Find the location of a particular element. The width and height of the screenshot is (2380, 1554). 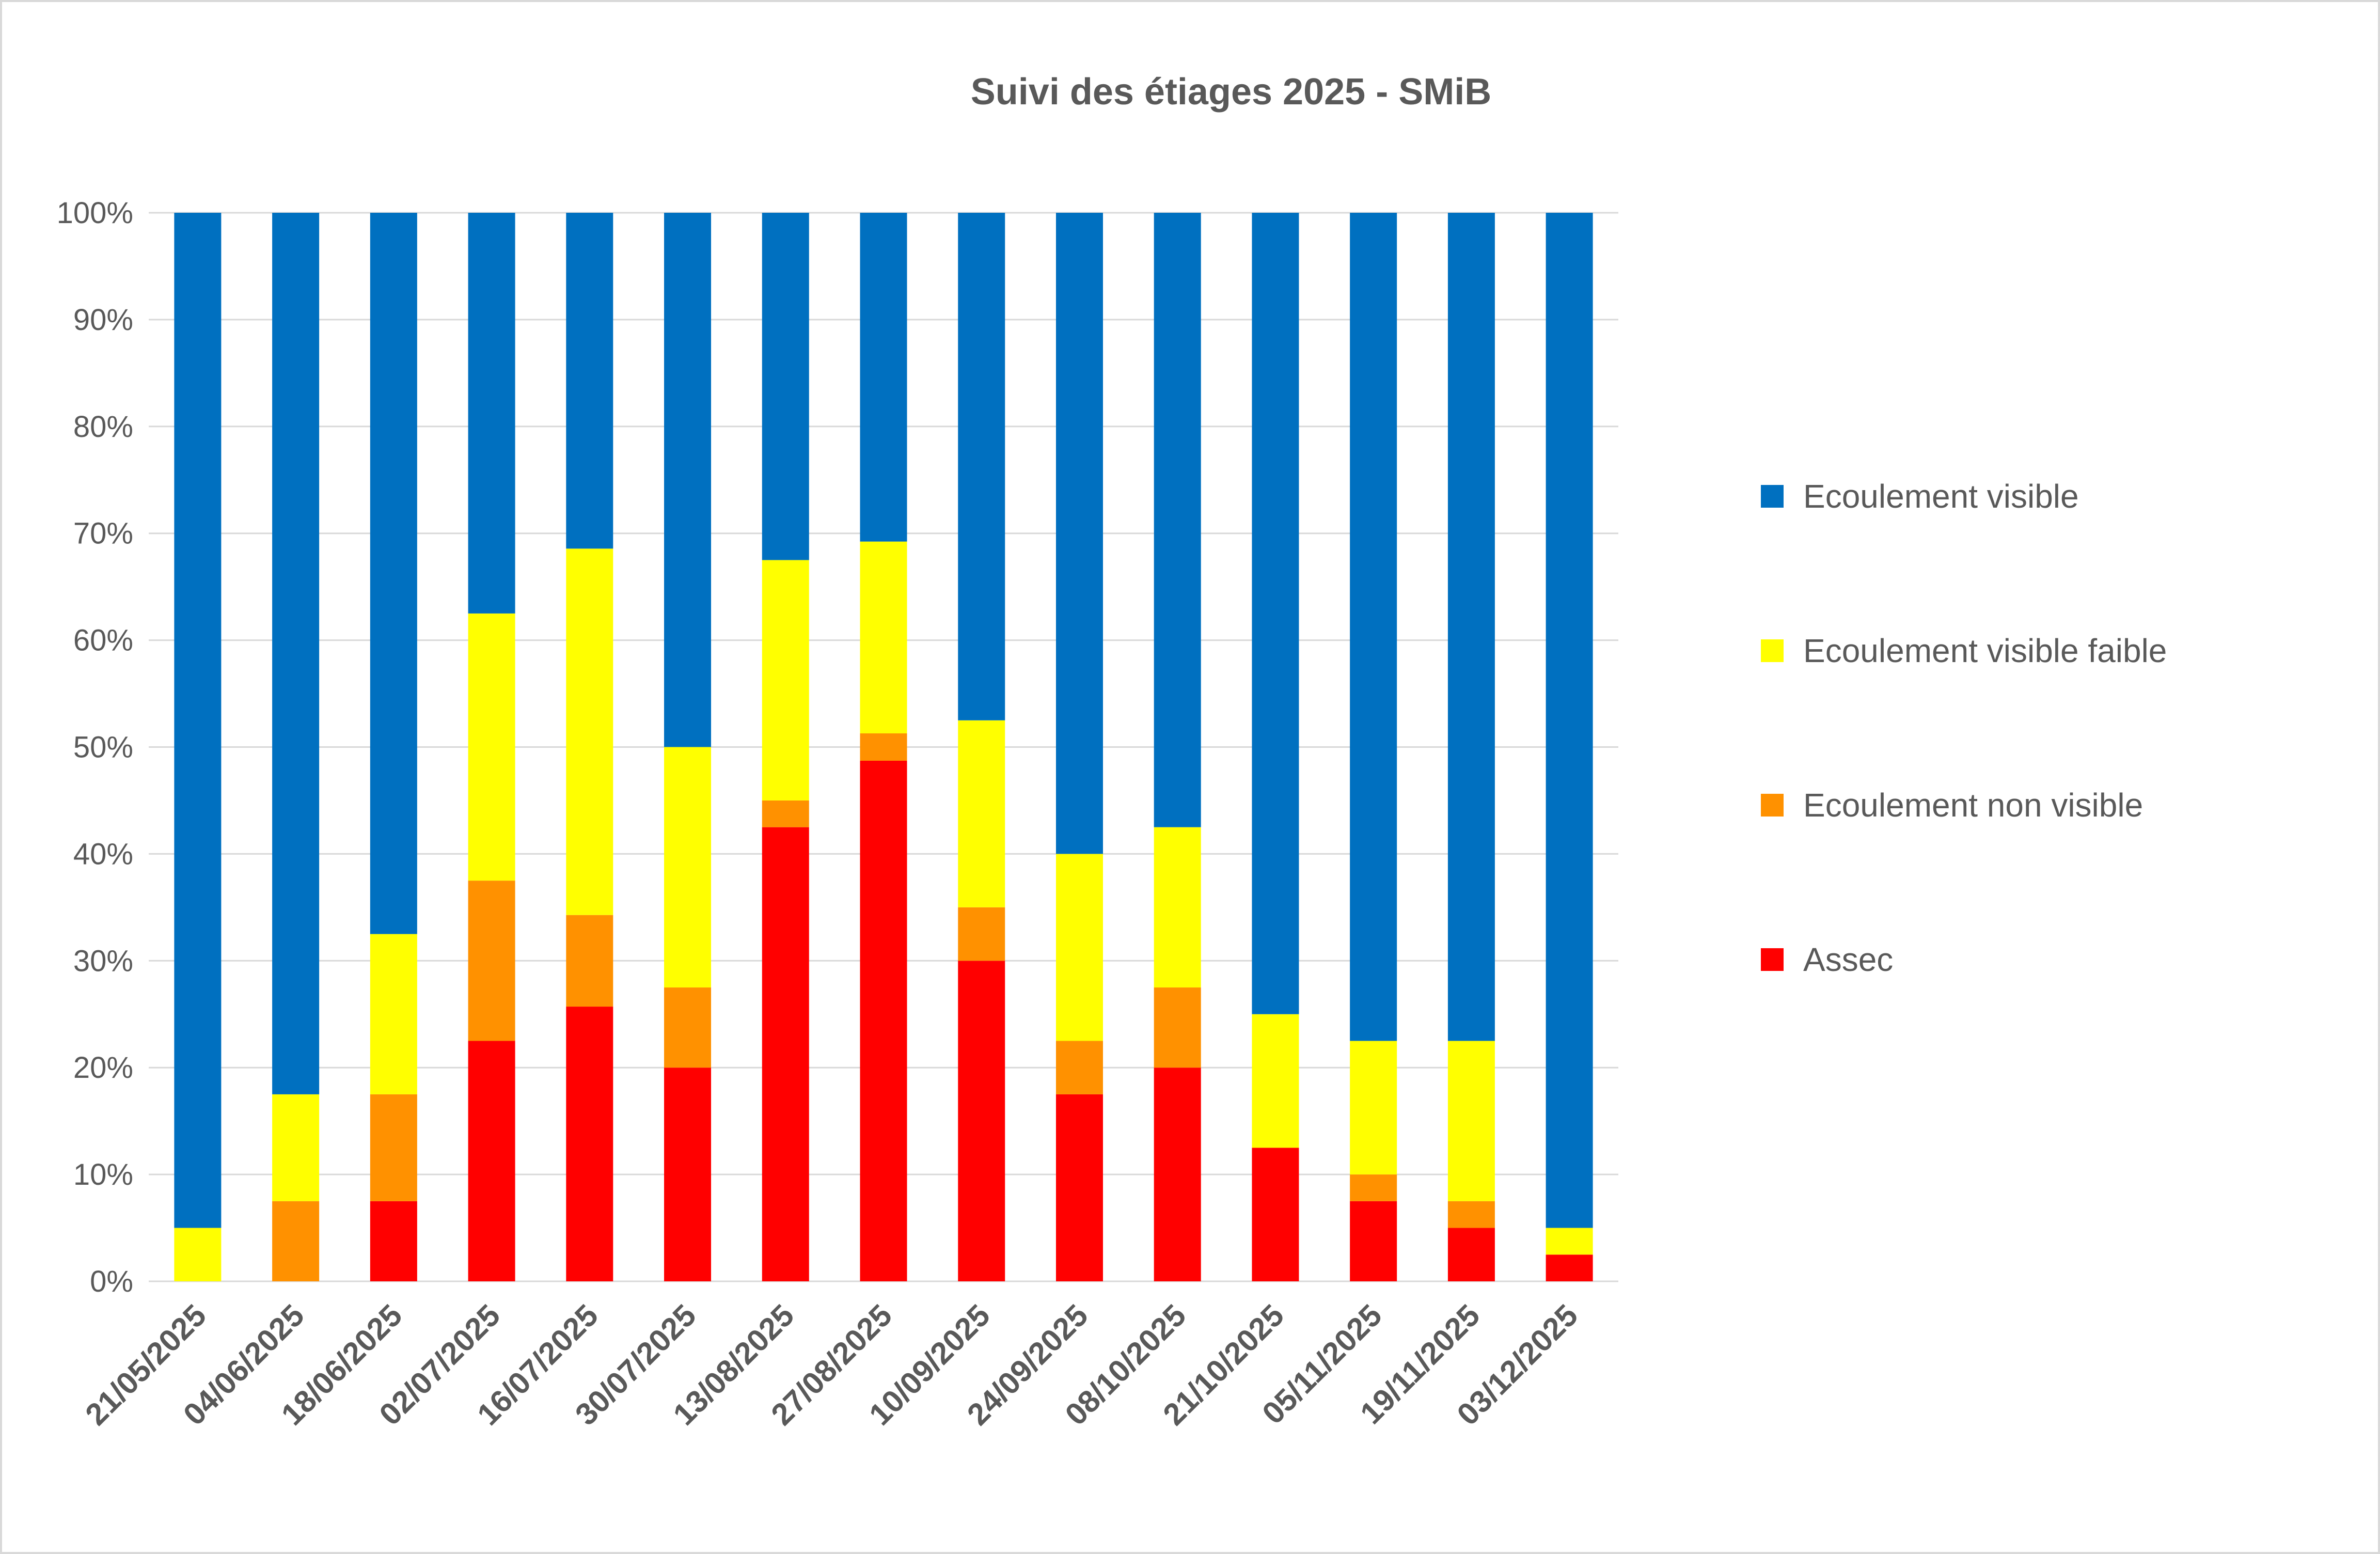

y-tick-label: 60% is located at coordinates (103, 641).